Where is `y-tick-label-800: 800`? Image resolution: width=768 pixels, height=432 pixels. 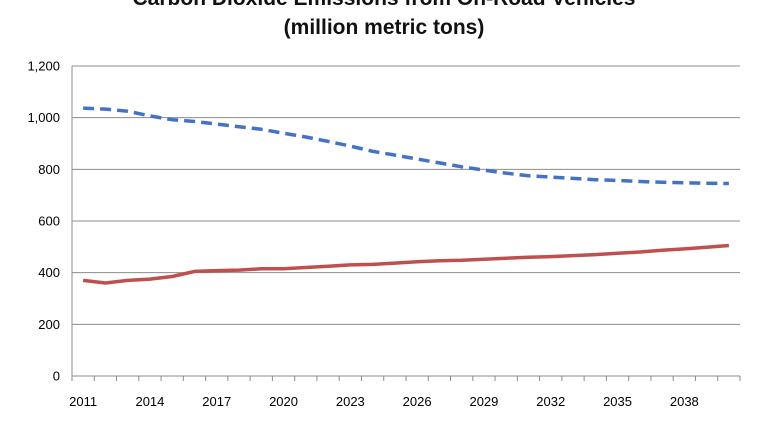
y-tick-label-800: 800 is located at coordinates (49, 169).